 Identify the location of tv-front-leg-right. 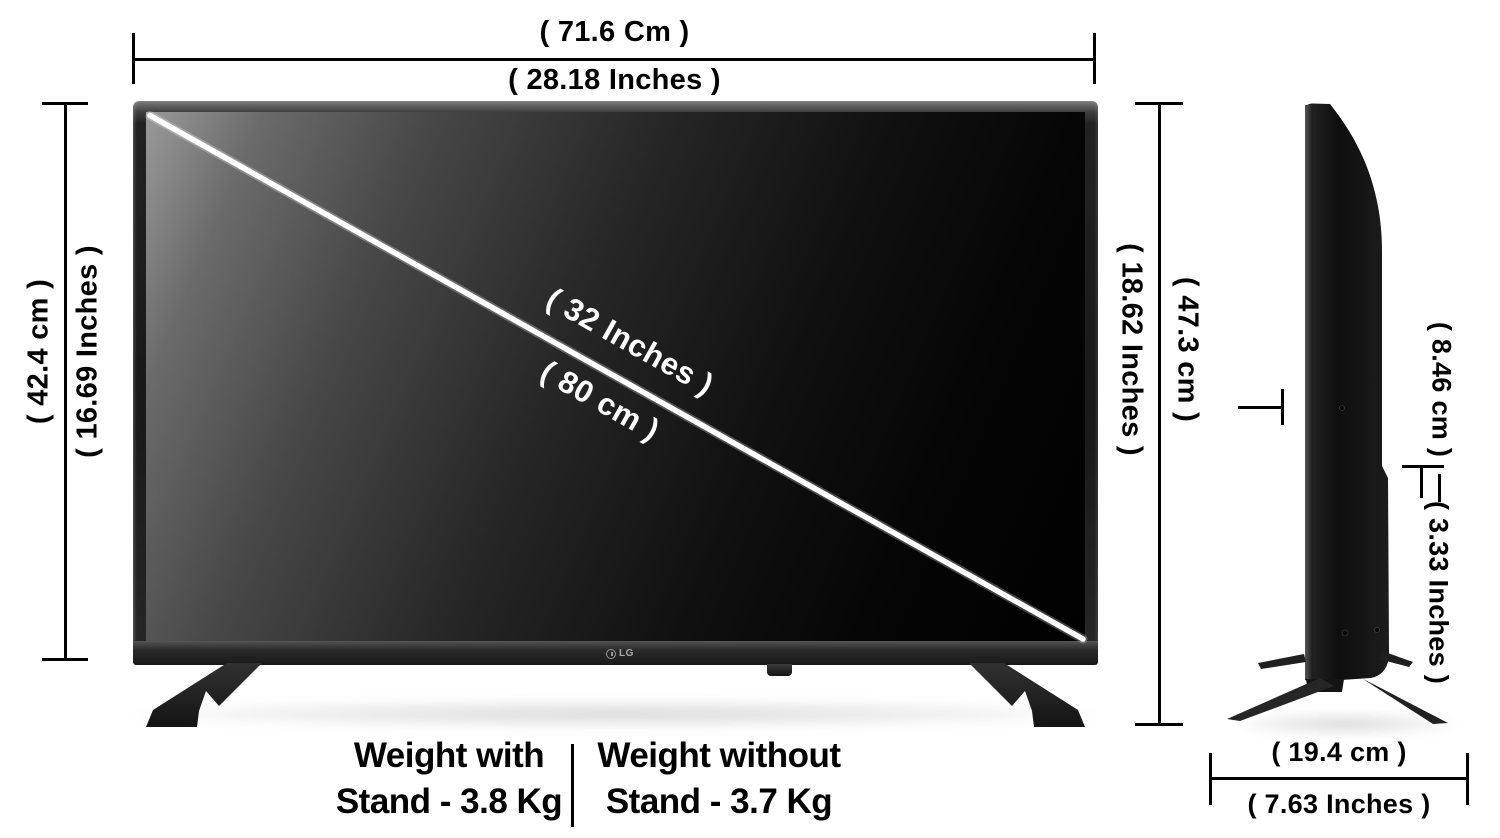
(1027, 695).